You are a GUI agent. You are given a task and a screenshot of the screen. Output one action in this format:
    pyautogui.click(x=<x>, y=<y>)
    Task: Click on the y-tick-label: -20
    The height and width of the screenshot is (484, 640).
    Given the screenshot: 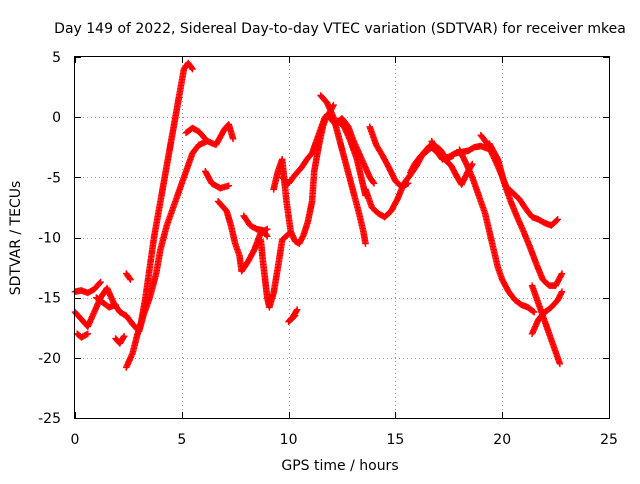 What is the action you would take?
    pyautogui.click(x=49, y=359)
    